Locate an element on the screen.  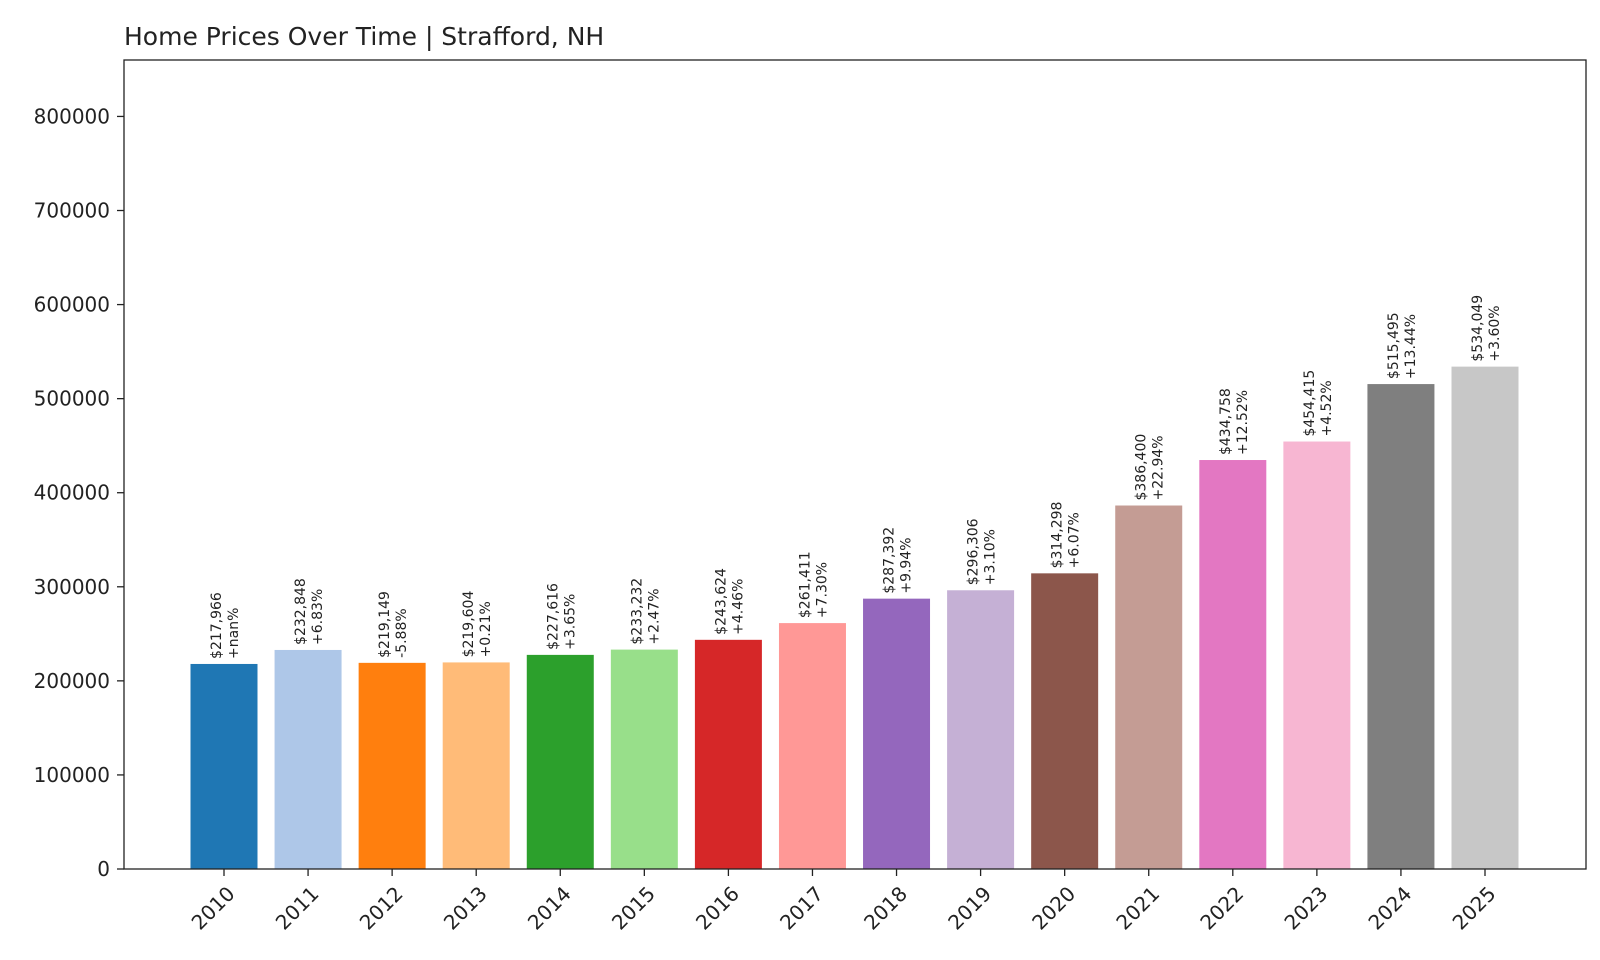
bar-2016 is located at coordinates (728, 754).